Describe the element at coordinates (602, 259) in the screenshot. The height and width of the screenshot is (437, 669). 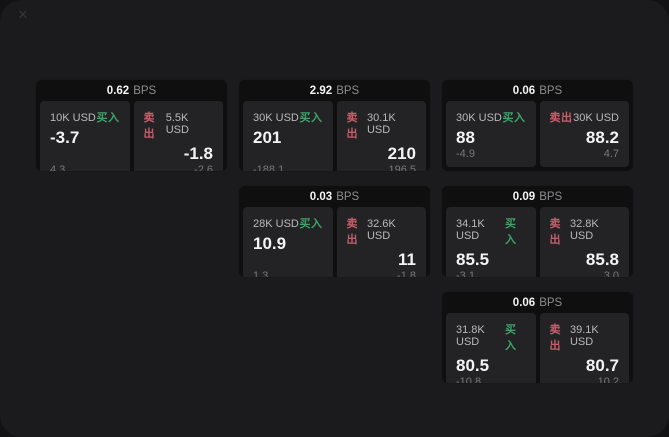
I see `sell-price: 85.8` at that location.